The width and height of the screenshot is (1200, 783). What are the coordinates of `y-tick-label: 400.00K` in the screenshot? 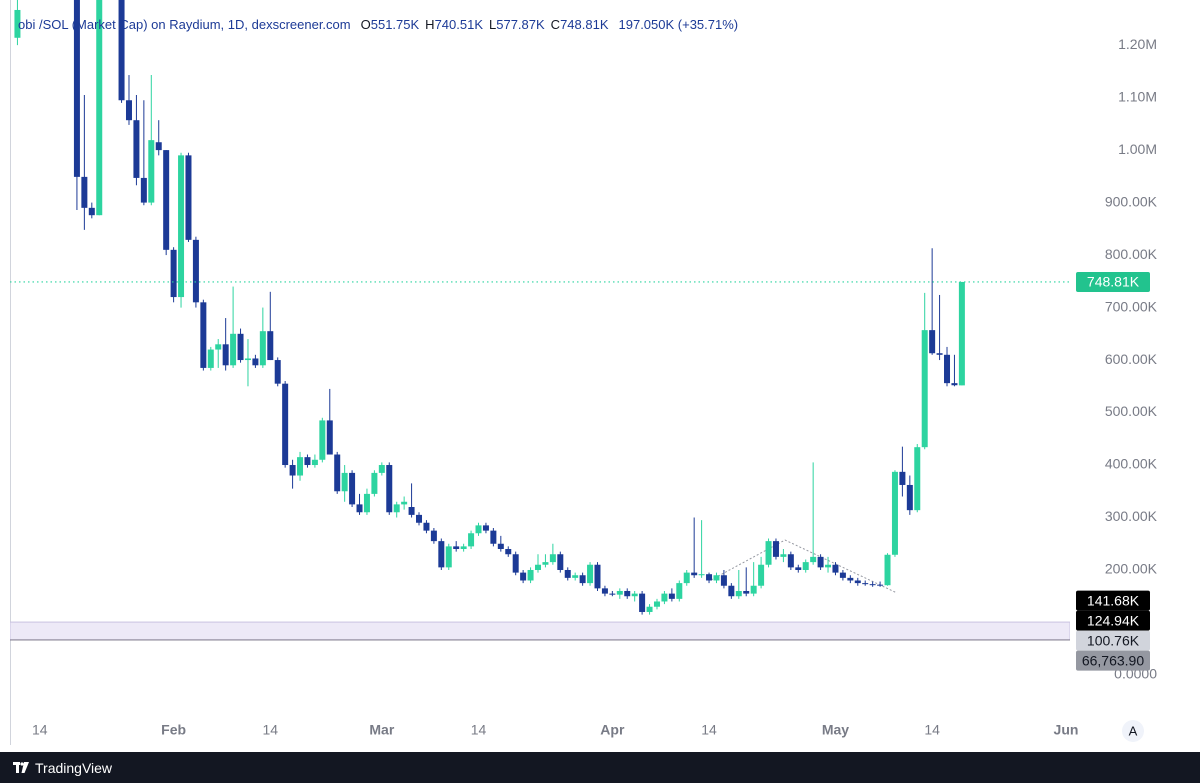 It's located at (1131, 464).